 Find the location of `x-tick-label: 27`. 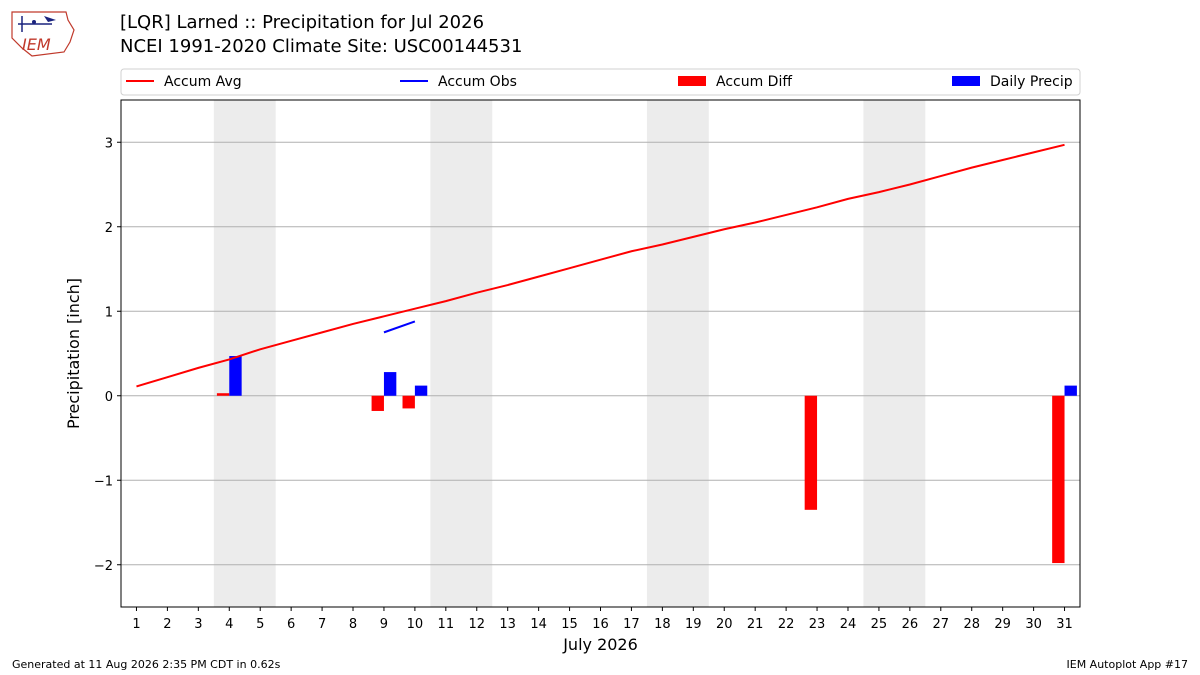

x-tick-label: 27 is located at coordinates (941, 624).